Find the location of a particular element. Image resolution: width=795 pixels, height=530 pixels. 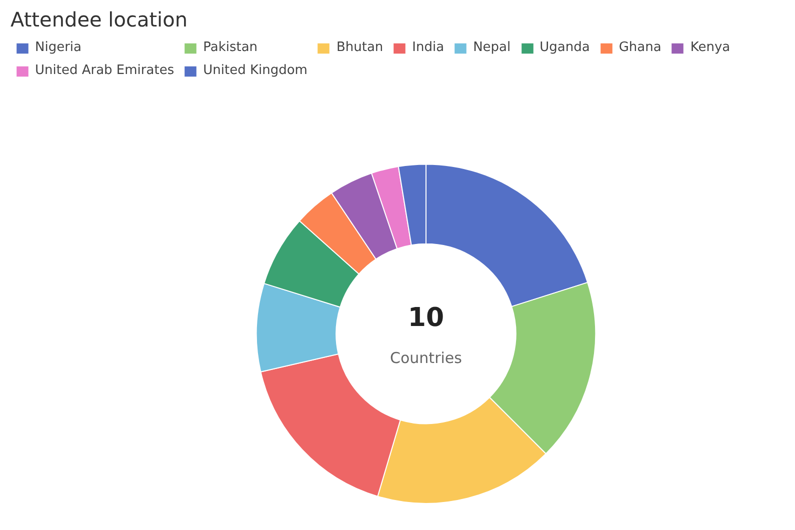

legend-label: India is located at coordinates (428, 47).